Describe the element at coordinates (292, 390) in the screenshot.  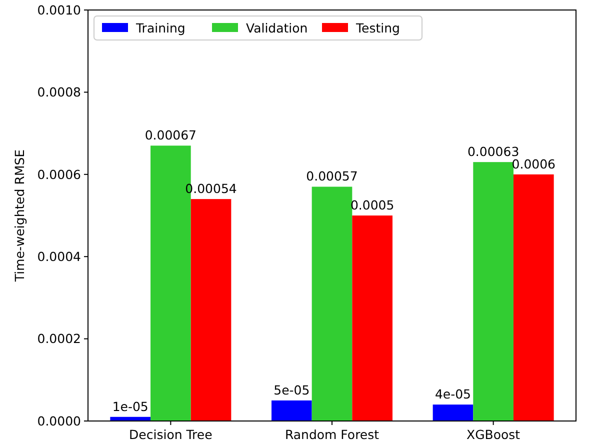
I see `data-label: 5e-05` at that location.